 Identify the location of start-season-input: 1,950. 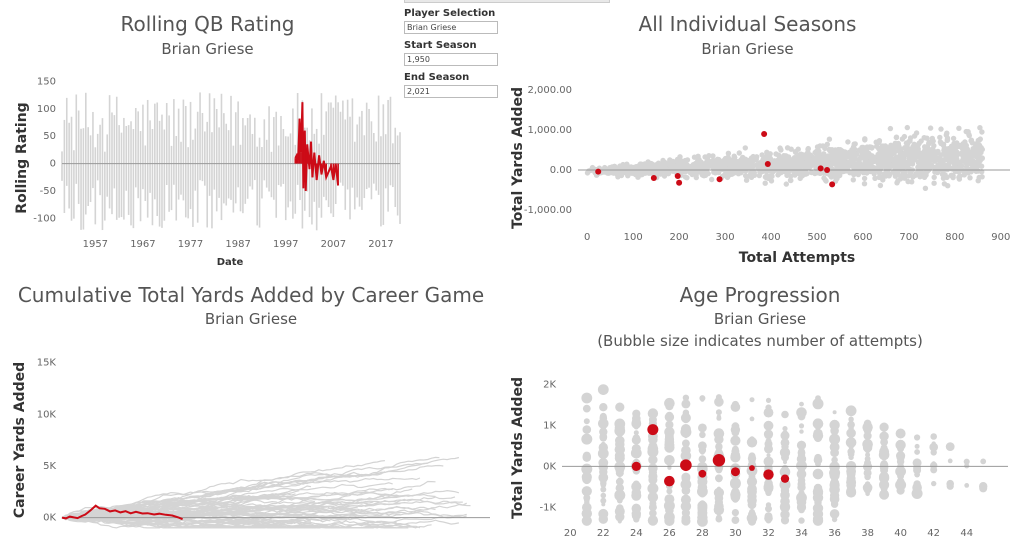
(451, 59).